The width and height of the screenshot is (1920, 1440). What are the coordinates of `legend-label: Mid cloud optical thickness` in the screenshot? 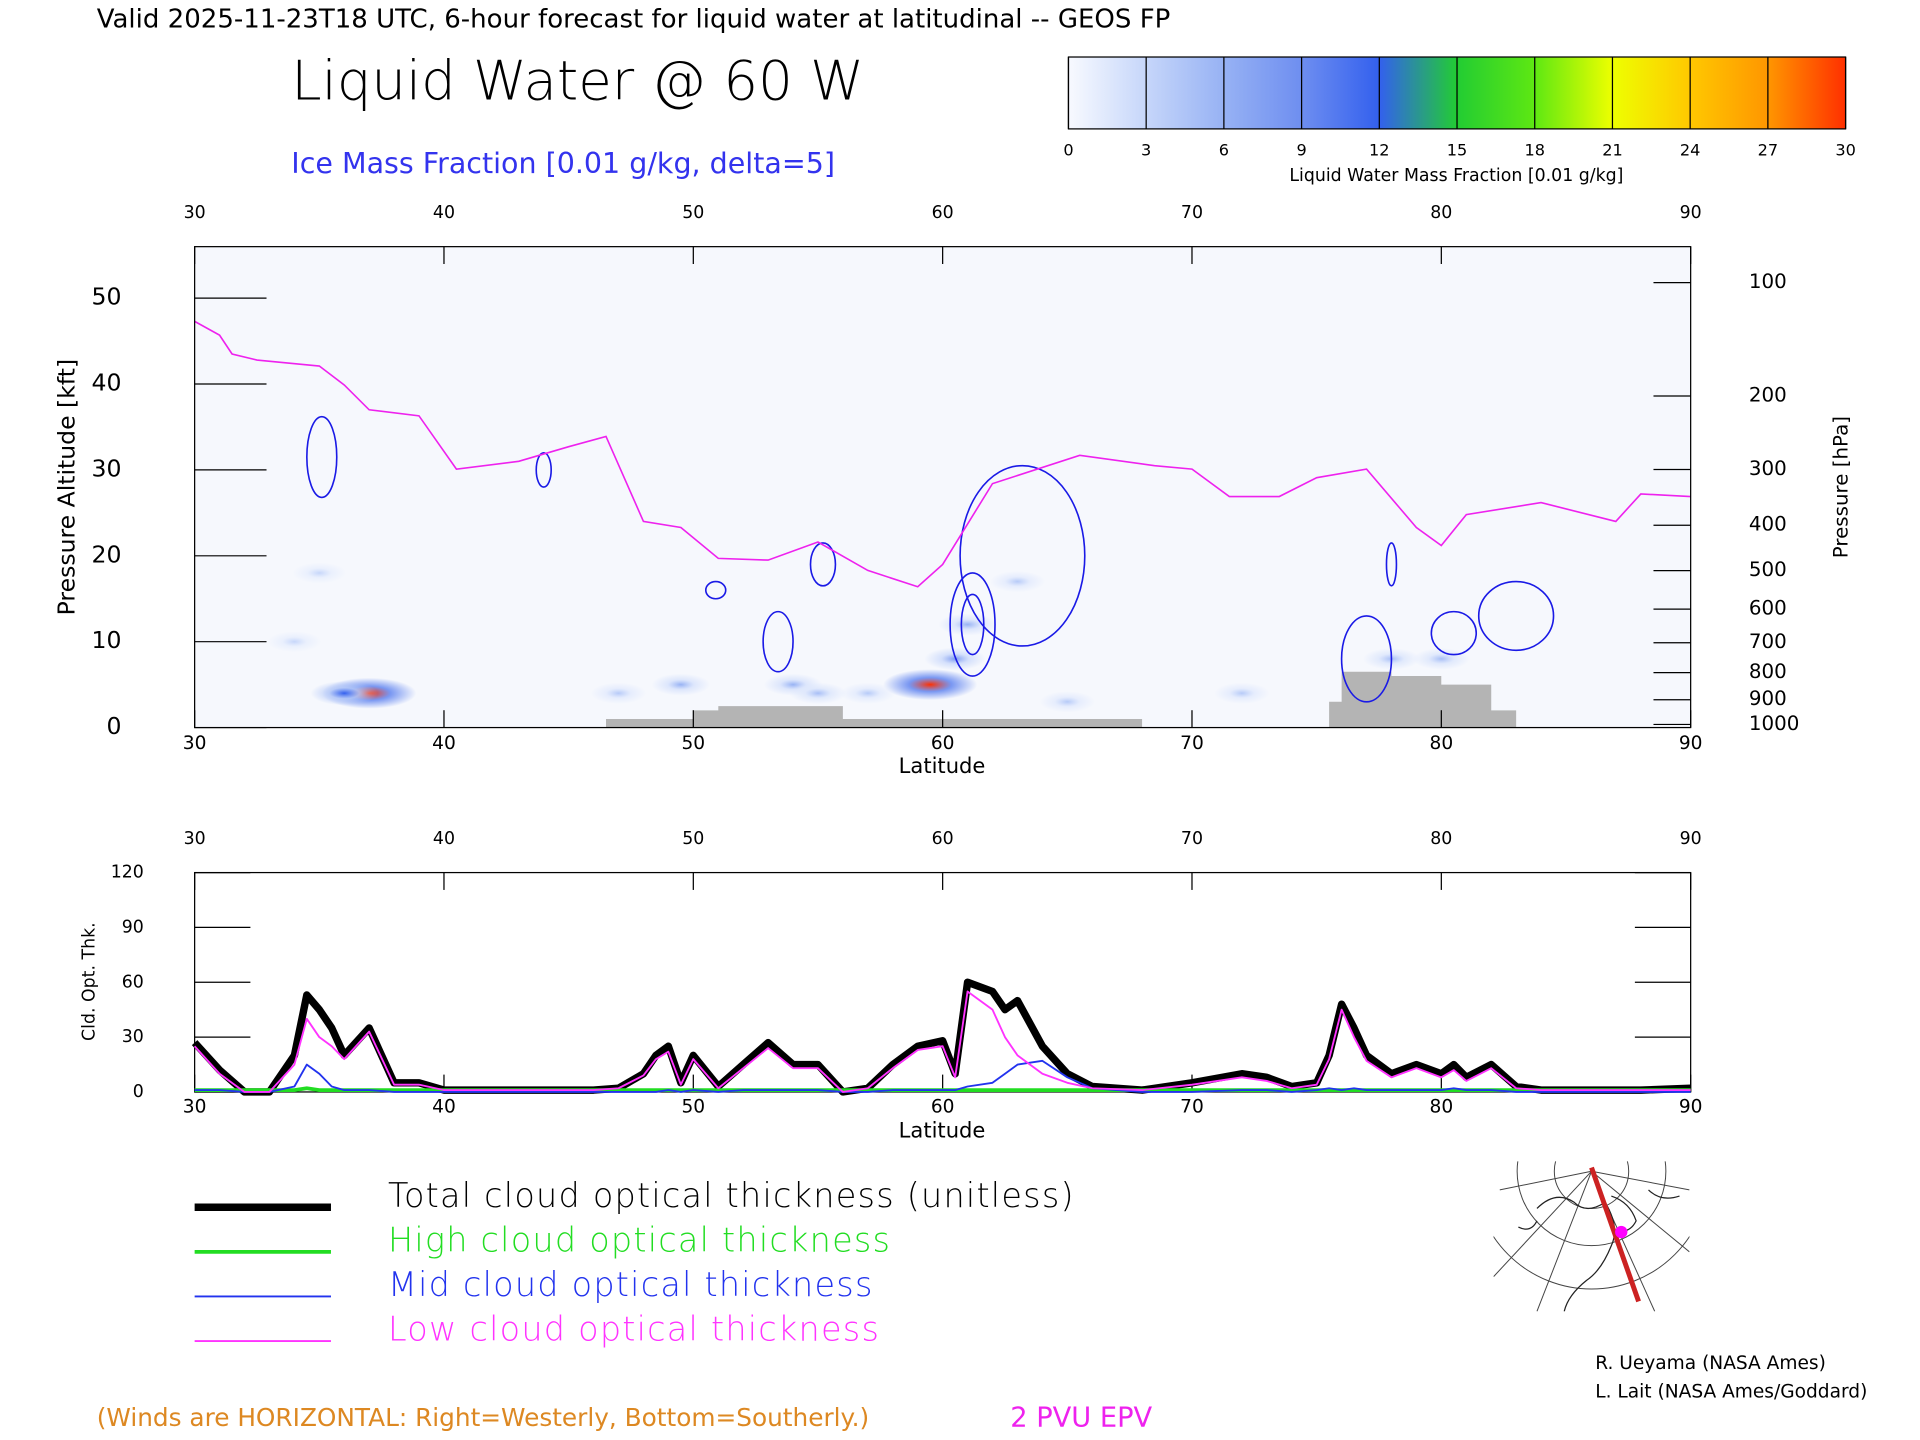 It's located at (631, 1284).